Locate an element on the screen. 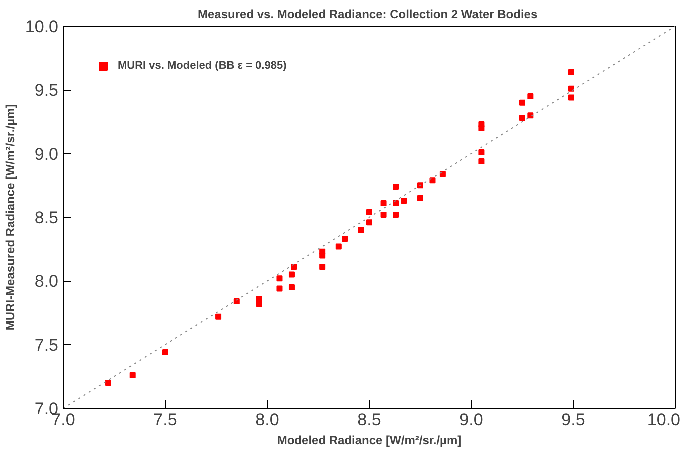 The width and height of the screenshot is (692, 453). y-tick-label: 10.0 is located at coordinates (42, 27).